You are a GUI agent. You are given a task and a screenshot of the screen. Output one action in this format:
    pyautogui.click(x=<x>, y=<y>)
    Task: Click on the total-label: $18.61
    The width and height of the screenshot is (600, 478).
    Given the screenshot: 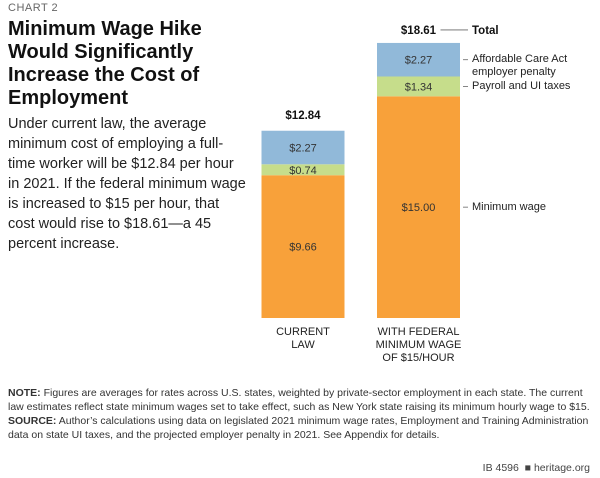 What is the action you would take?
    pyautogui.click(x=419, y=31)
    